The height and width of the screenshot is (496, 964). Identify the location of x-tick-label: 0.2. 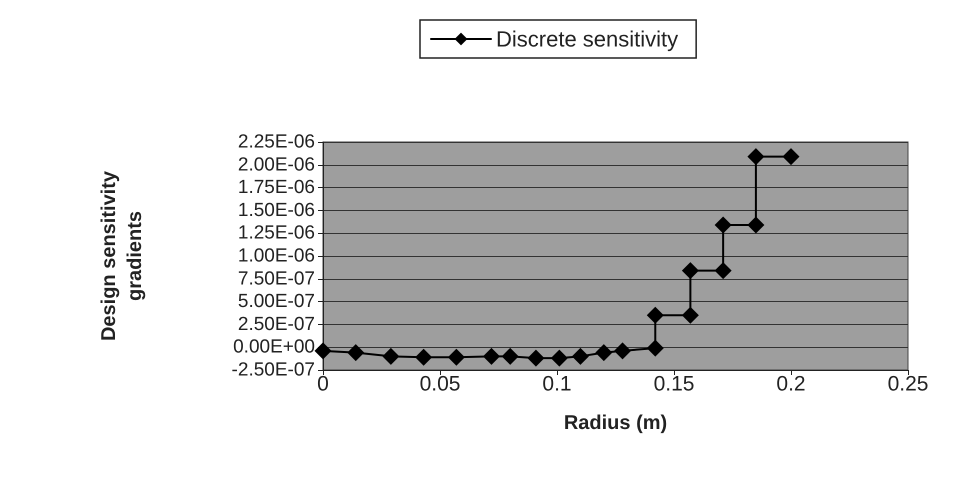
(791, 384).